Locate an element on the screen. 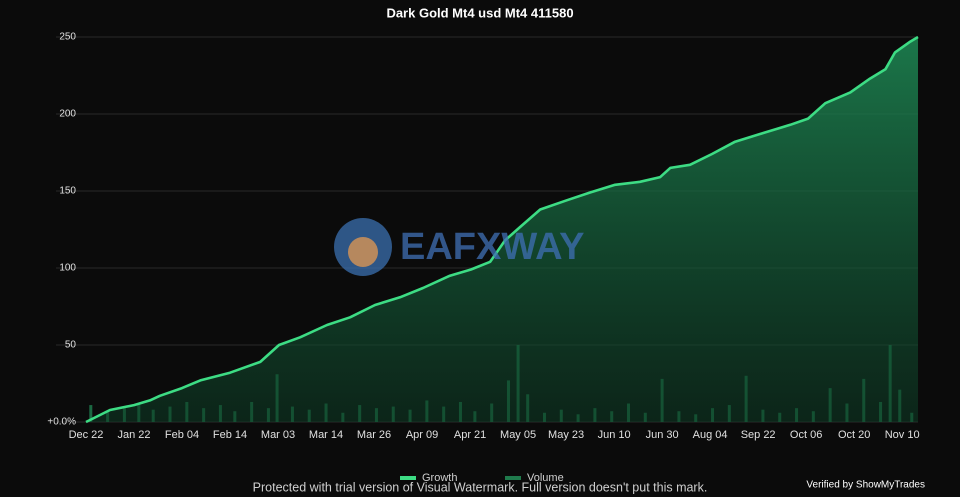  x-tick-label: Mar 26 is located at coordinates (374, 435).